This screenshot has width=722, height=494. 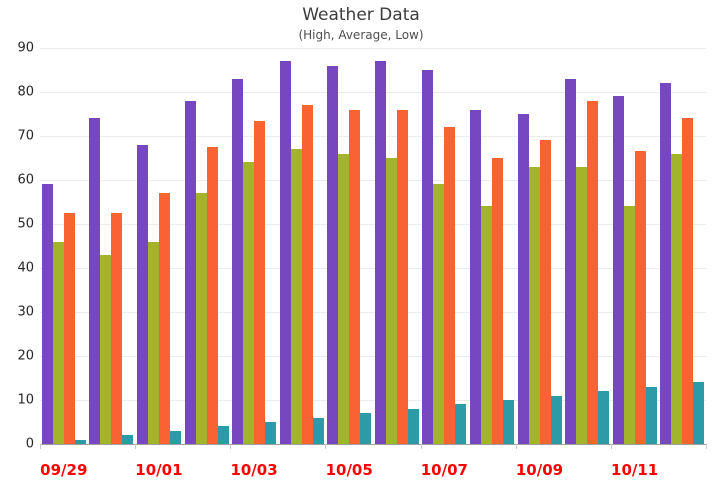 I want to click on x-axis-date-label: 09/29, so click(x=64, y=470).